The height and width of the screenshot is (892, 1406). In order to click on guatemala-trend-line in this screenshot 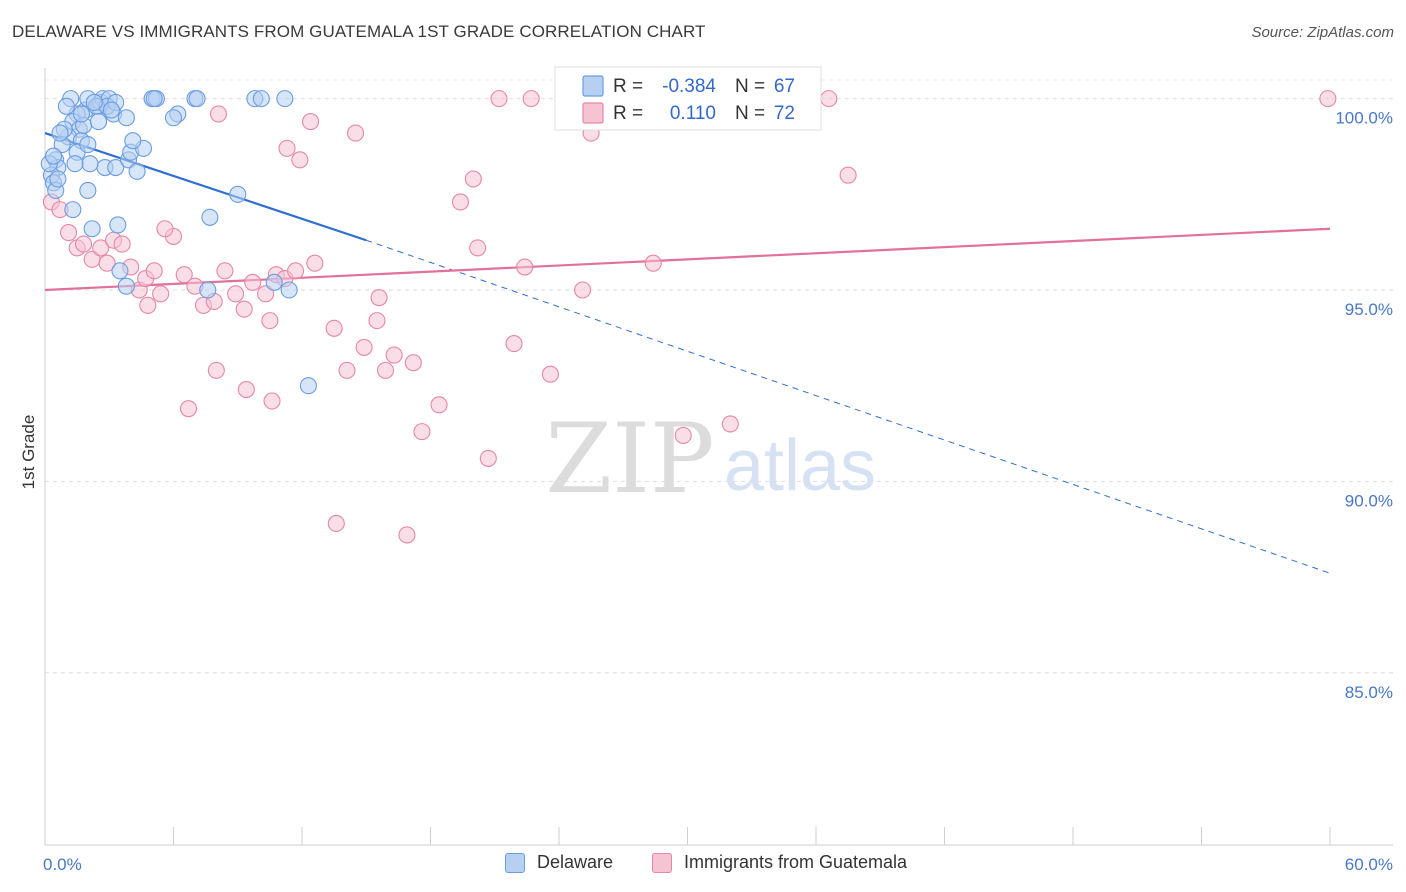, I will do `click(687, 259)`.